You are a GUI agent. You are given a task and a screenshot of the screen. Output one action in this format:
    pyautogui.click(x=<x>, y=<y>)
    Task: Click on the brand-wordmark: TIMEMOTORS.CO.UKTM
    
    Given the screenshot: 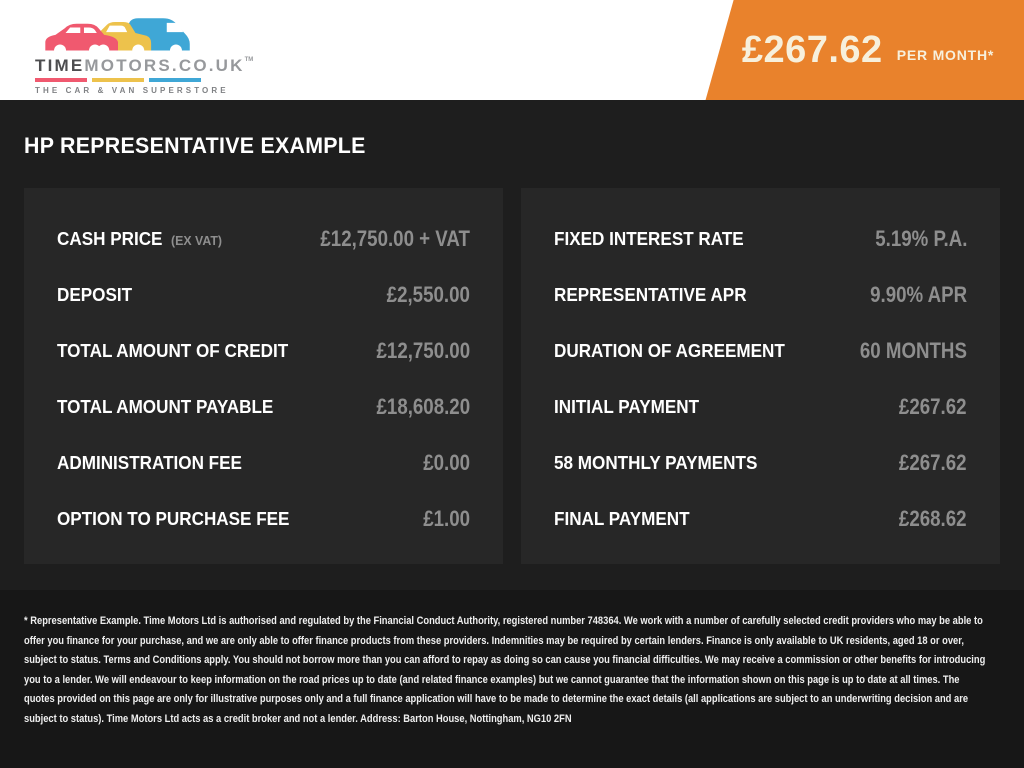 What is the action you would take?
    pyautogui.click(x=144, y=65)
    